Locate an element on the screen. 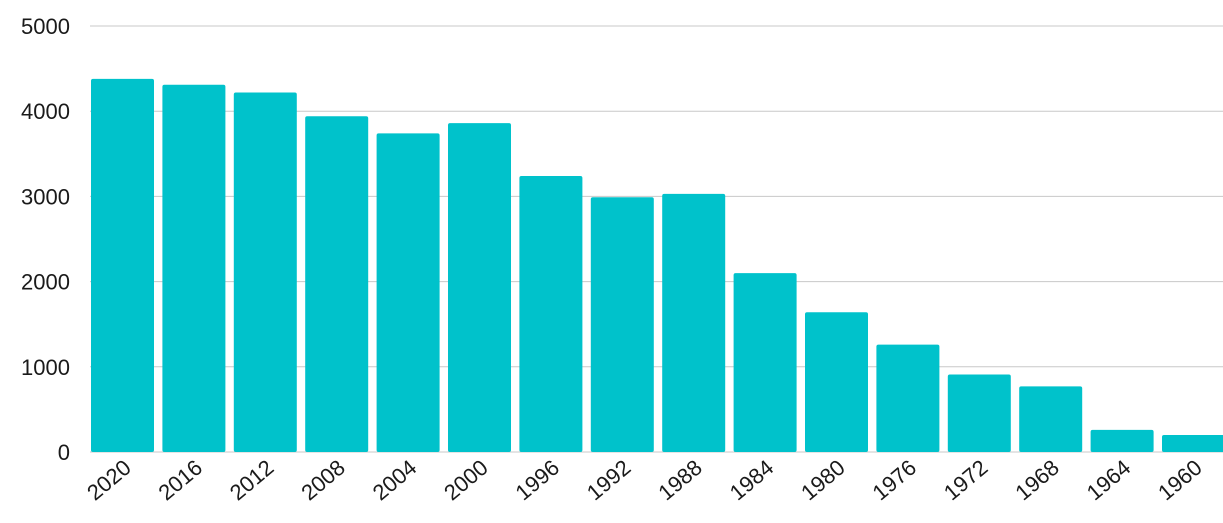 This screenshot has width=1223, height=523. bar-1996 is located at coordinates (551, 313).